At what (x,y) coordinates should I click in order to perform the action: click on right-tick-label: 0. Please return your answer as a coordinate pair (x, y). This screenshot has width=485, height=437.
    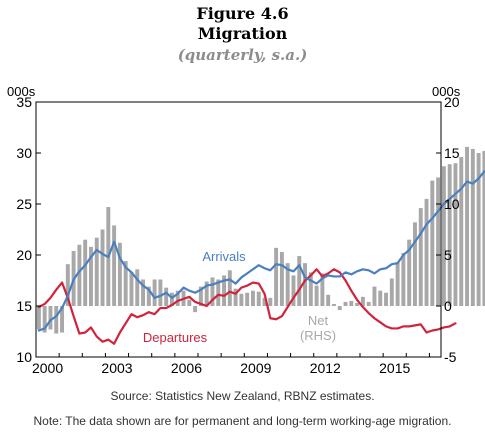
    Looking at the image, I should click on (448, 306).